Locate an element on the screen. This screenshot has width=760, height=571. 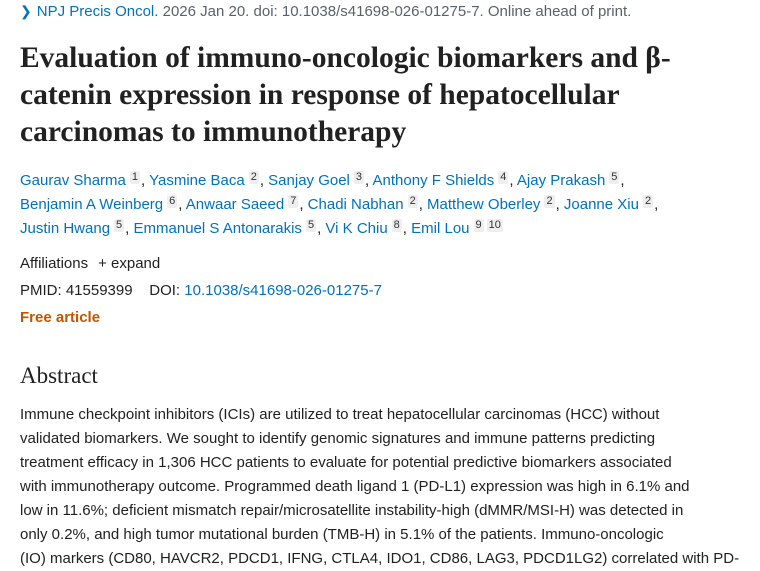
author-link: Emmanuel S Antonarakis is located at coordinates (217, 228).